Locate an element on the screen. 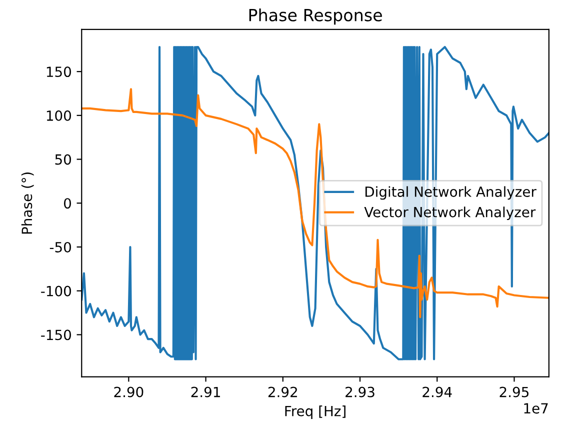 This screenshot has width=563, height=421. chart-title: Phase Response is located at coordinates (315, 16).